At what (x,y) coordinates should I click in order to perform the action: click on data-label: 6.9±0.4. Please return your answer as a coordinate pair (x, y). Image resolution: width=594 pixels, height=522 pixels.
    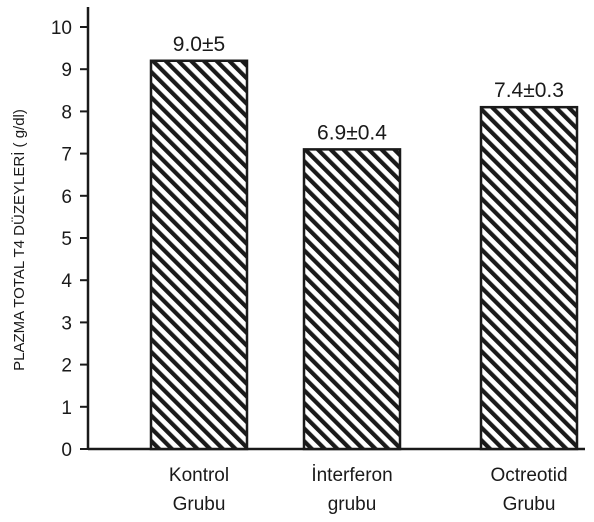
    Looking at the image, I should click on (352, 132).